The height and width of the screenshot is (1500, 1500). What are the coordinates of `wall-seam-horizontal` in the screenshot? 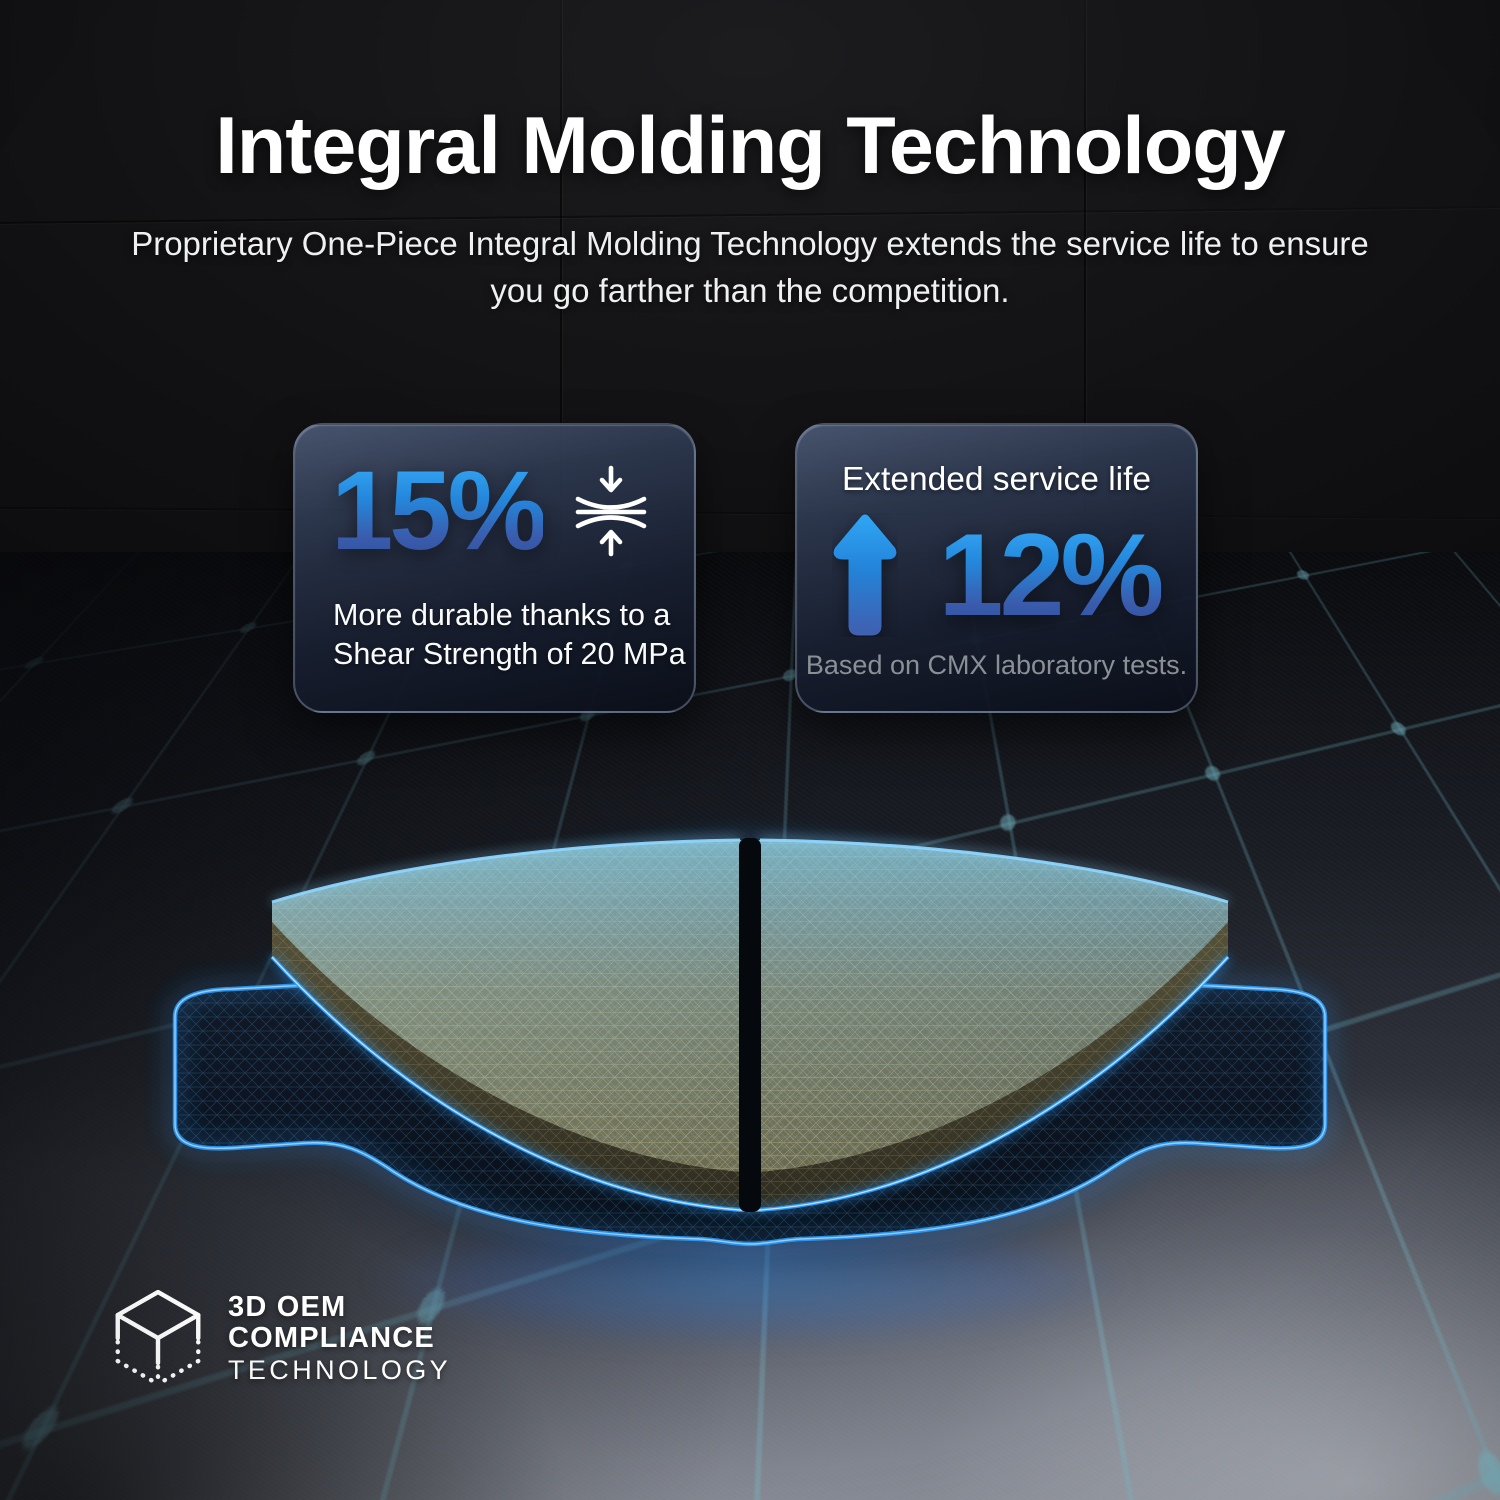 It's located at (750, 513).